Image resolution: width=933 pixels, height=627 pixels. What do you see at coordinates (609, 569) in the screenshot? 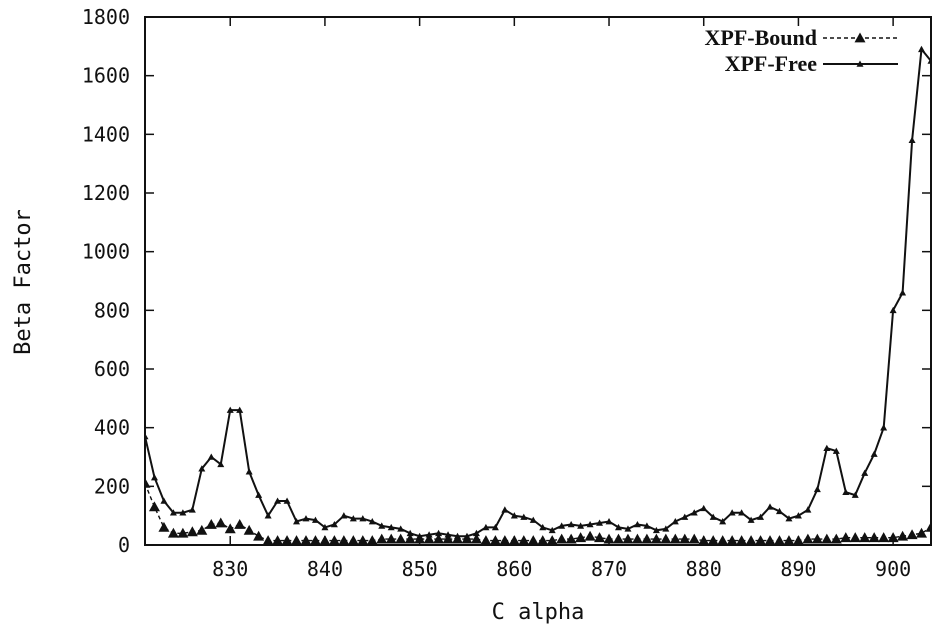
I see `x-tick-label: 870` at bounding box center [609, 569].